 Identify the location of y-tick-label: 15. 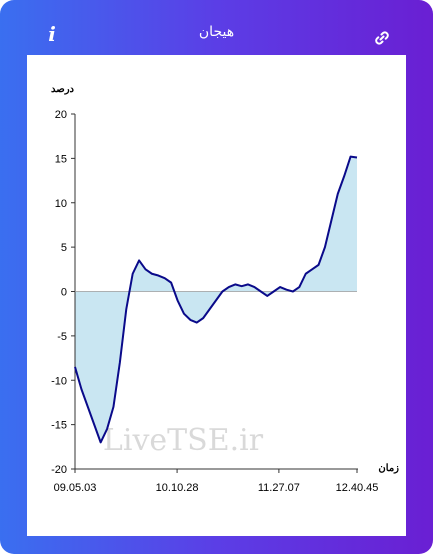
(61, 159).